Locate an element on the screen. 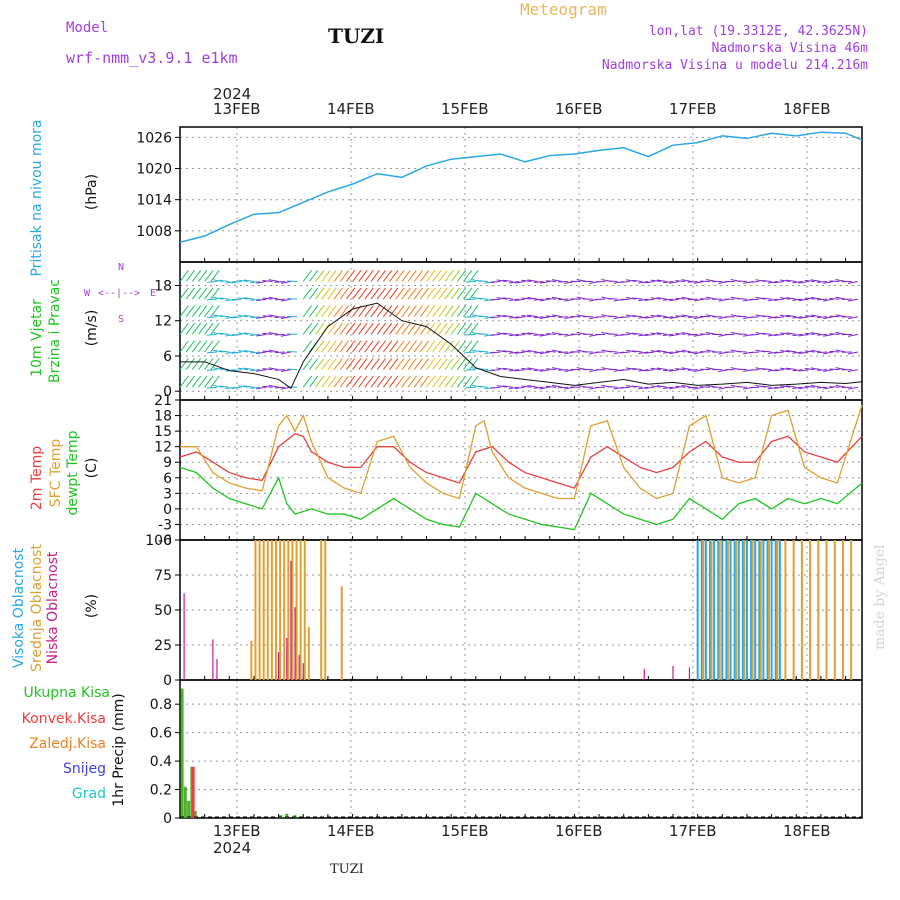  bottom-year: 2024 is located at coordinates (232, 848).